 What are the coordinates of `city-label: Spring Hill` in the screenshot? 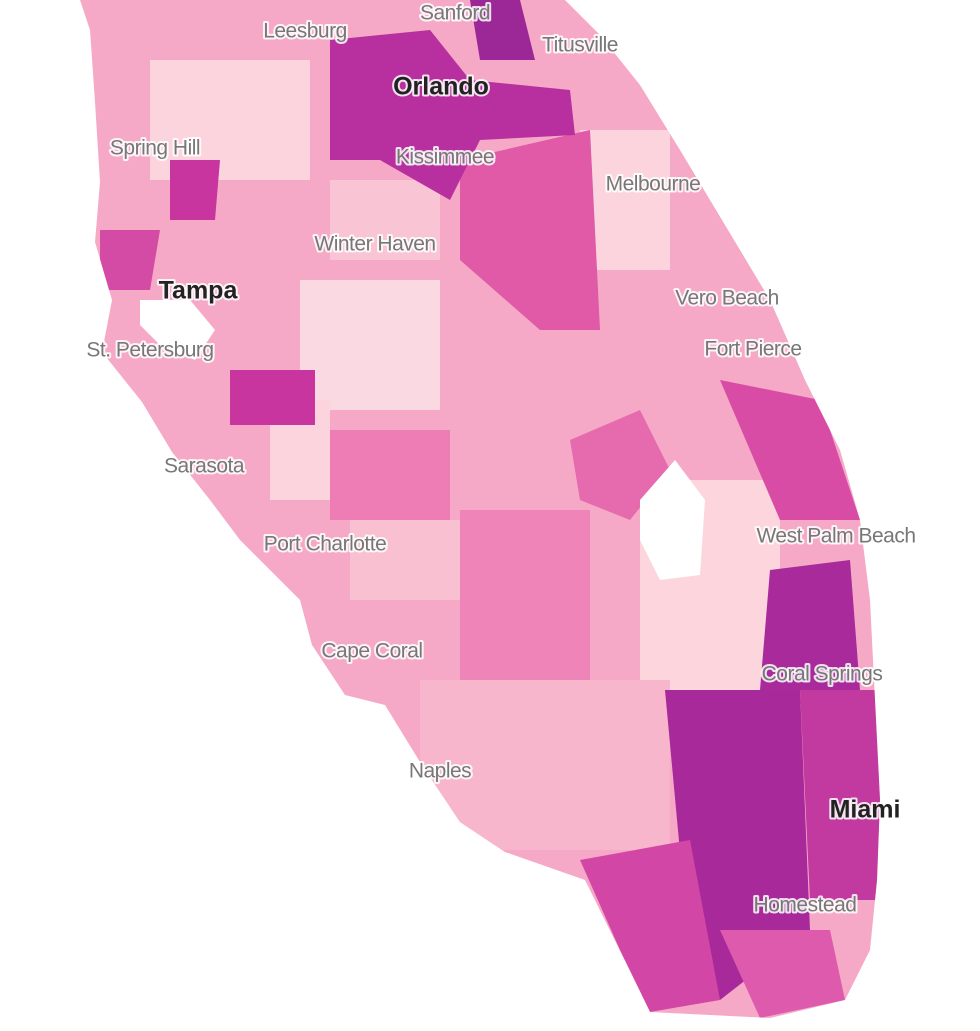 It's located at (155, 148).